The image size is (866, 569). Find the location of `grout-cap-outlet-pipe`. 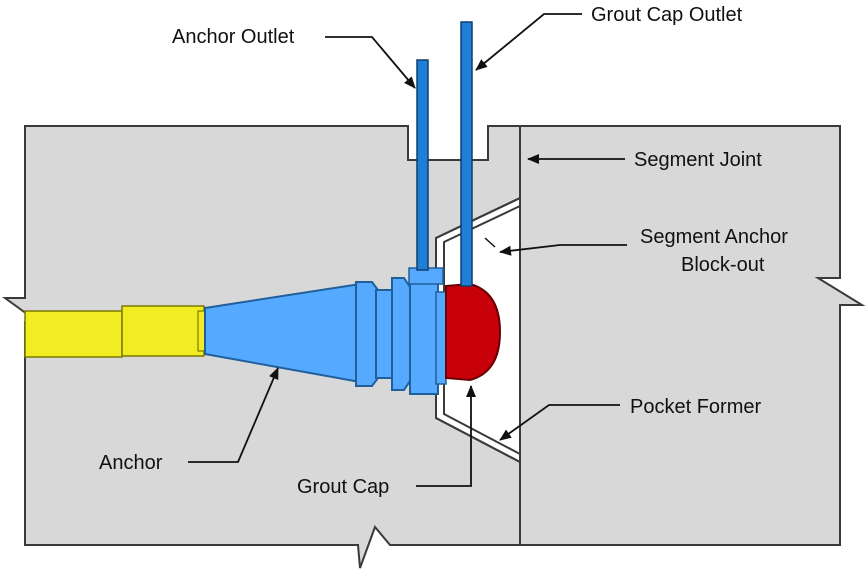

grout-cap-outlet-pipe is located at coordinates (466, 154).